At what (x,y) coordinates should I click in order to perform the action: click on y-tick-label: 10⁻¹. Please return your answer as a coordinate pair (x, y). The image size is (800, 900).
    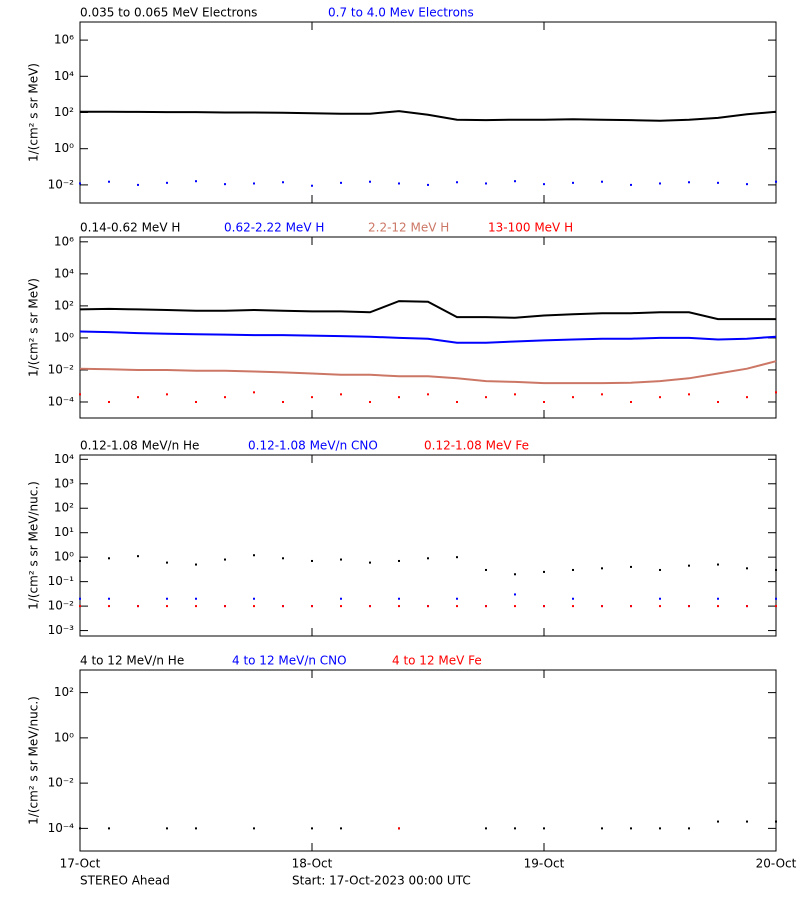
    Looking at the image, I should click on (61, 581).